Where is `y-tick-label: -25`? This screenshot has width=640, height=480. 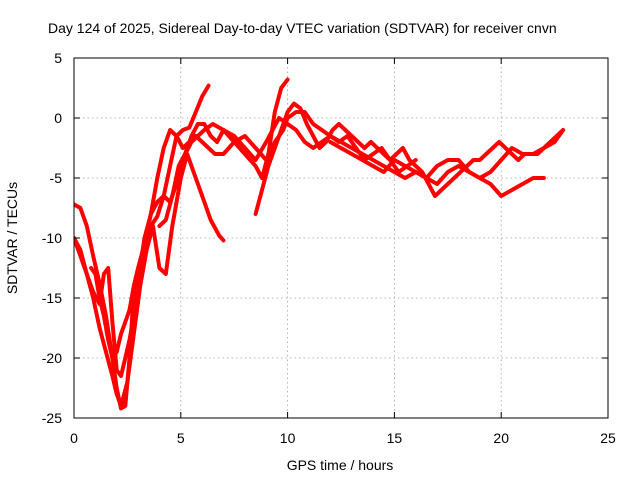
y-tick-label: -25 is located at coordinates (52, 418).